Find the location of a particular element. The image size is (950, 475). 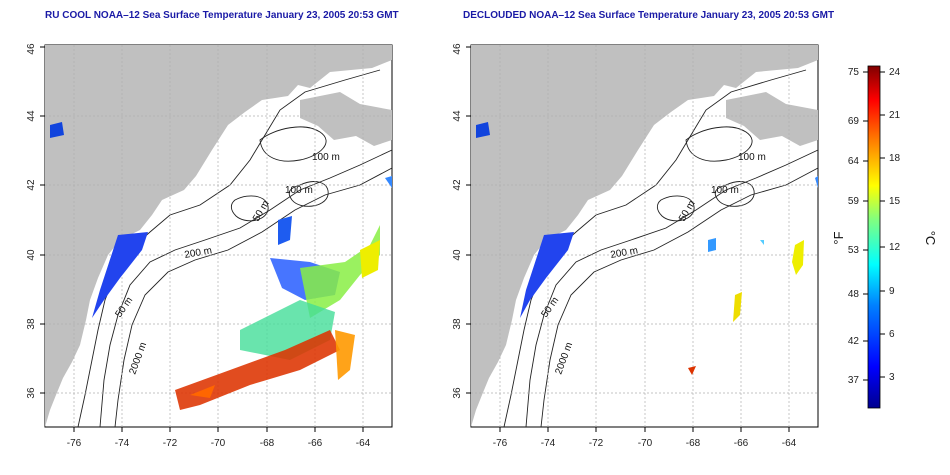

celsius-unit-label: °C is located at coordinates (930, 238).